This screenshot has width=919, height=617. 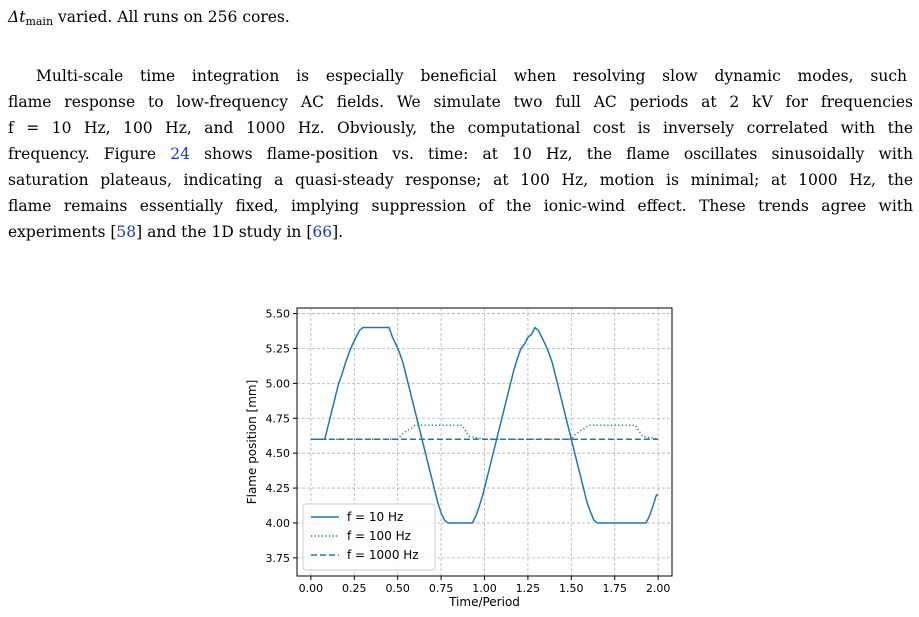 What do you see at coordinates (379, 536) in the screenshot?
I see `legend-label-2: f = 100 Hz` at bounding box center [379, 536].